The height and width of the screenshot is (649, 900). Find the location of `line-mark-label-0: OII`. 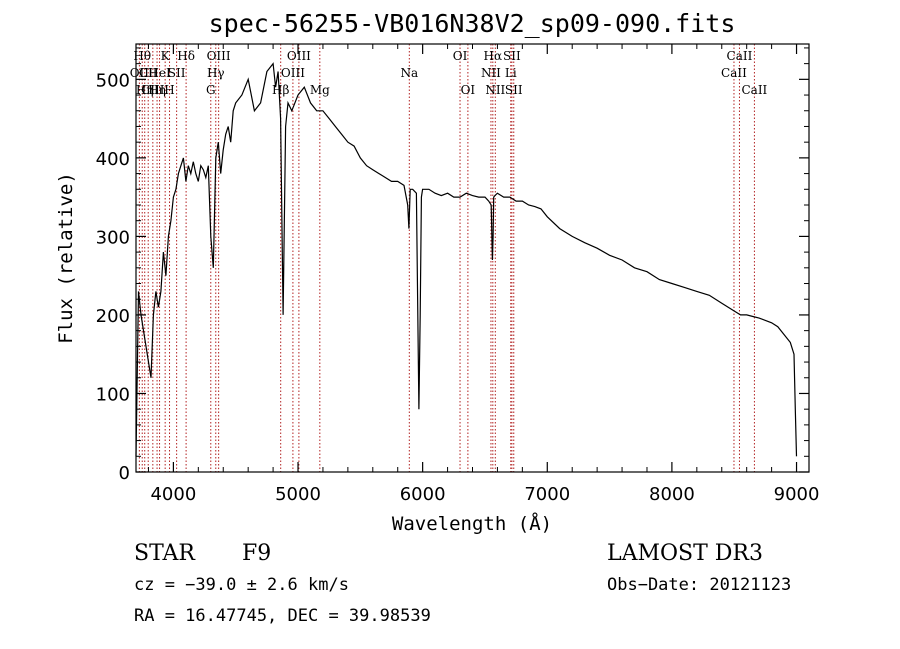

line-mark-label-0: OII is located at coordinates (140, 73).